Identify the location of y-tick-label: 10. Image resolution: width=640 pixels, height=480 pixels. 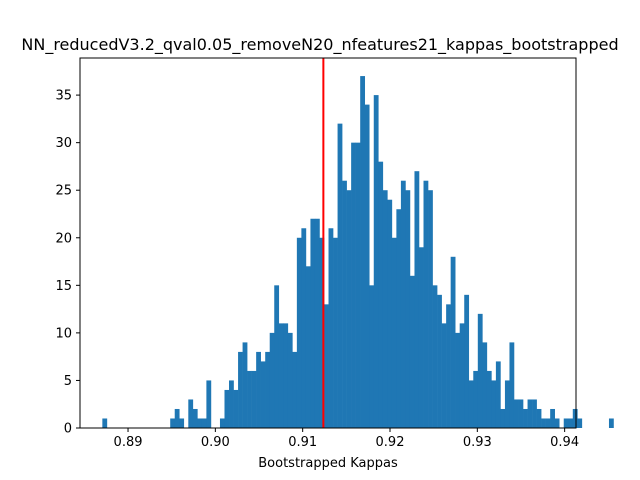
(63, 333).